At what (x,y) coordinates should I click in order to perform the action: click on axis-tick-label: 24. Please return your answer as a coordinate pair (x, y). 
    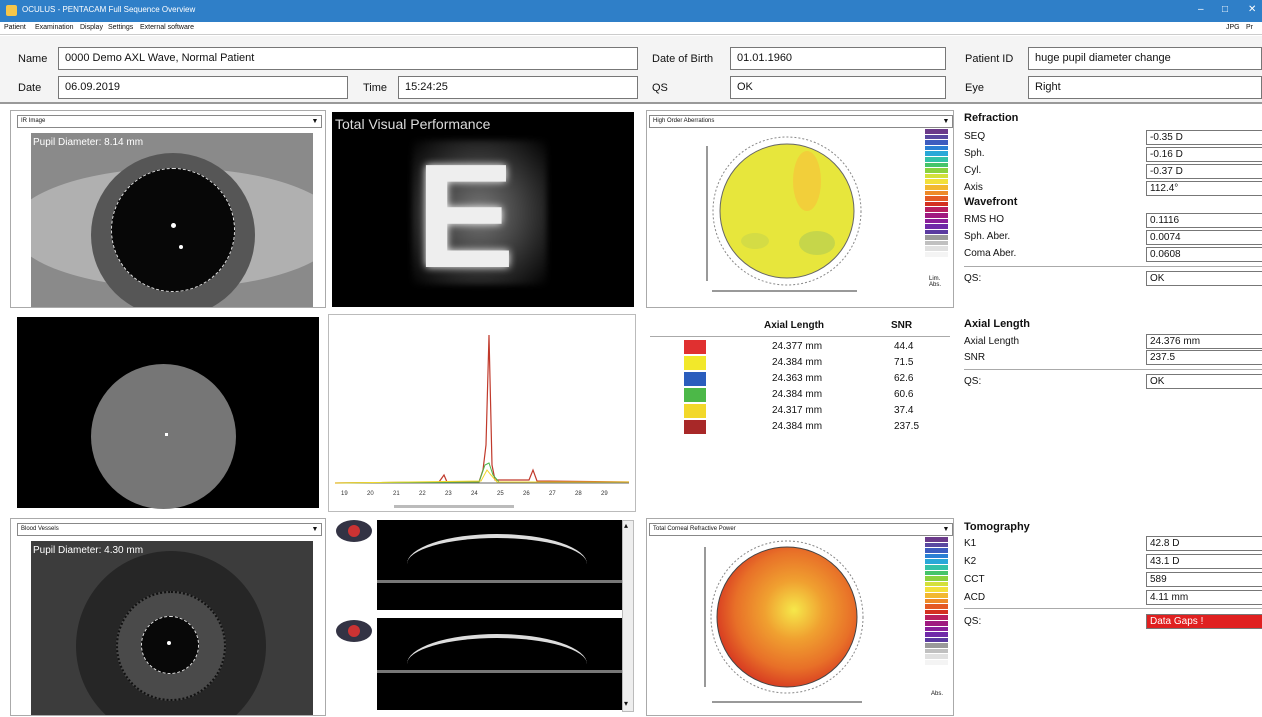
    Looking at the image, I should click on (474, 494).